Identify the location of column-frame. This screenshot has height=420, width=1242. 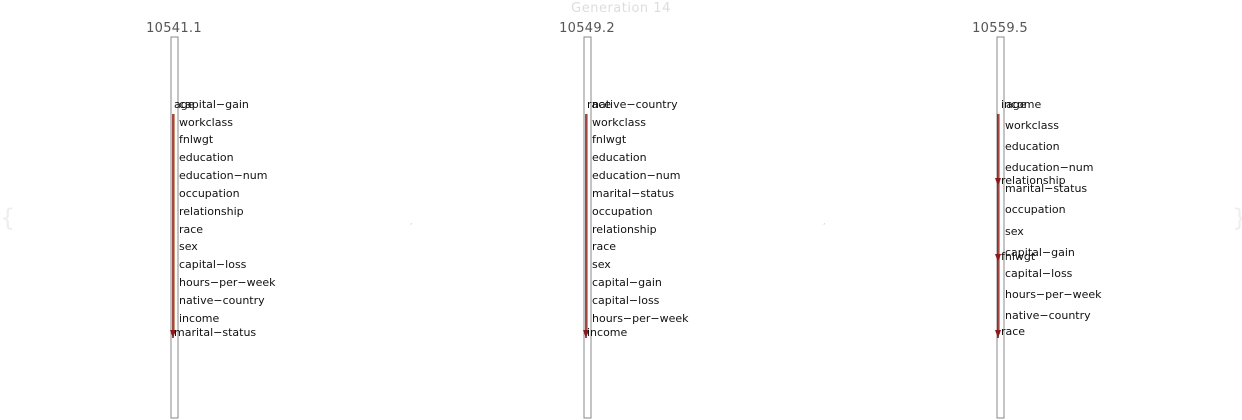
(1000, 227).